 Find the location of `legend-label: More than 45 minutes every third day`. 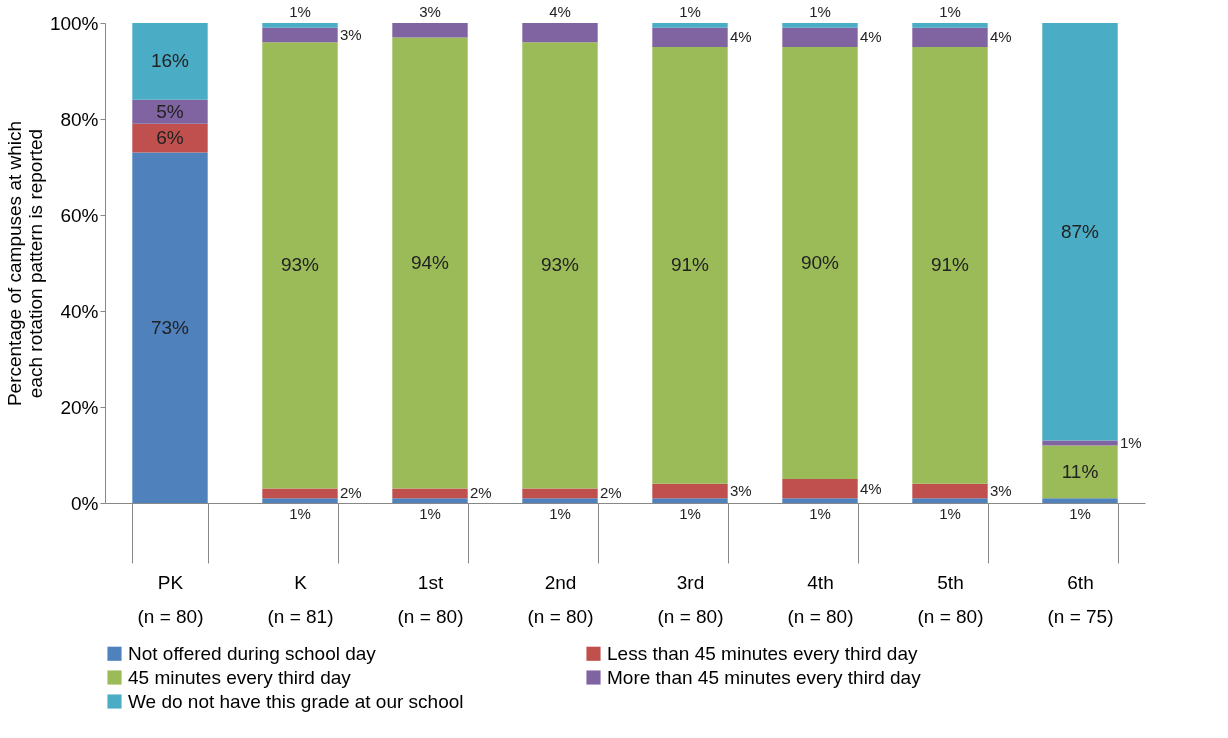

legend-label: More than 45 minutes every third day is located at coordinates (764, 677).